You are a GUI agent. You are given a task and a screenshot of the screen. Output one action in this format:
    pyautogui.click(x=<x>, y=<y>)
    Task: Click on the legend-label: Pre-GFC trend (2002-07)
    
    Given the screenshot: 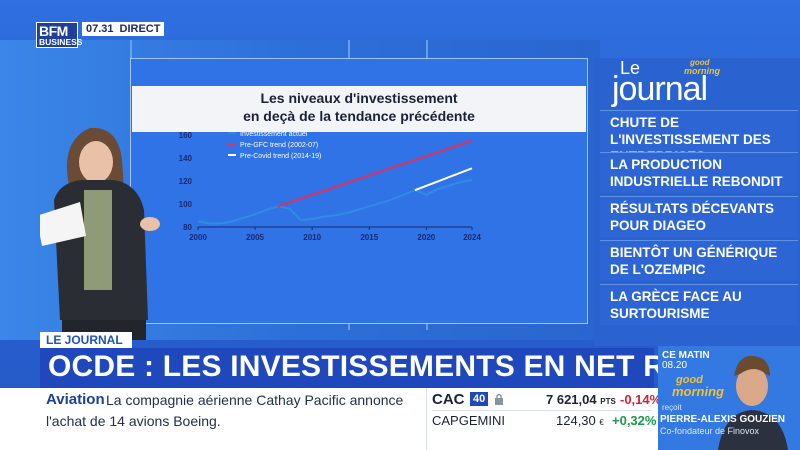 What is the action you would take?
    pyautogui.click(x=279, y=145)
    